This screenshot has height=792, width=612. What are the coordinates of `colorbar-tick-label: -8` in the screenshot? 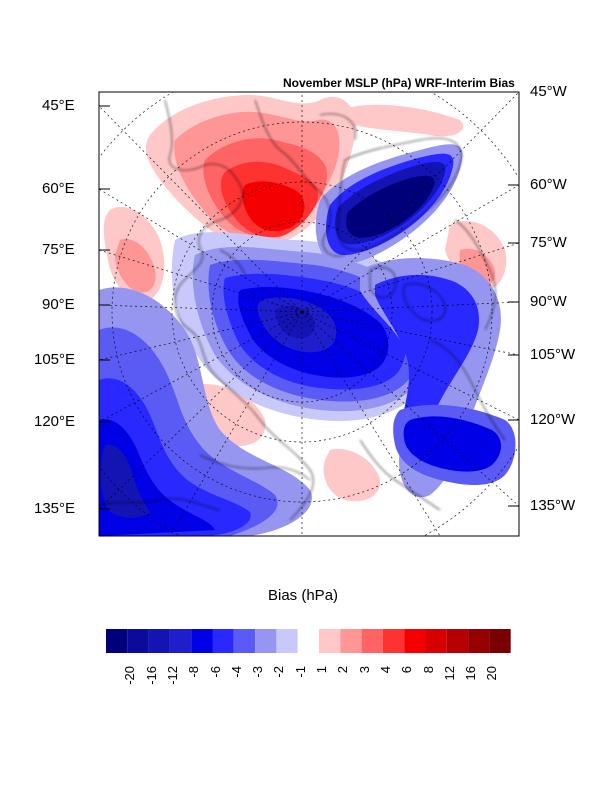 It's located at (194, 672).